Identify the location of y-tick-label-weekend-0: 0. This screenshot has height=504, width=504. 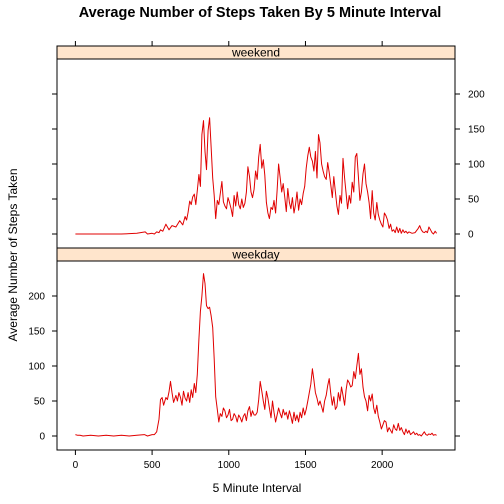
(471, 235).